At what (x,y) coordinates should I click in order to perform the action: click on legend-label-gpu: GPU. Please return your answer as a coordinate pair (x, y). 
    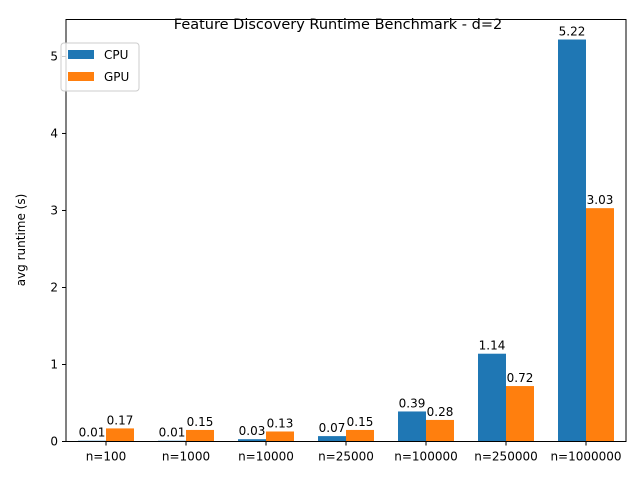
    Looking at the image, I should click on (116, 77).